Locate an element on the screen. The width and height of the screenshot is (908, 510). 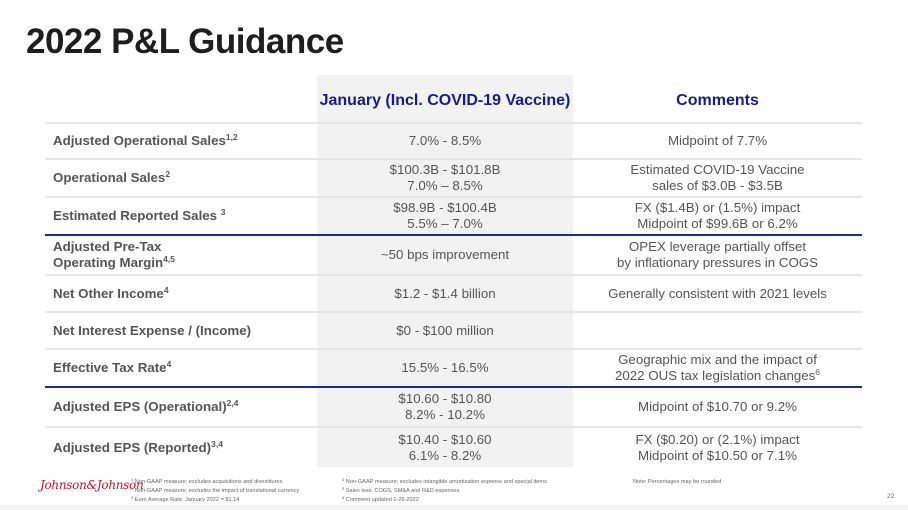
header-guidance: January (Incl. COVID-19 Vaccine) is located at coordinates (445, 99).